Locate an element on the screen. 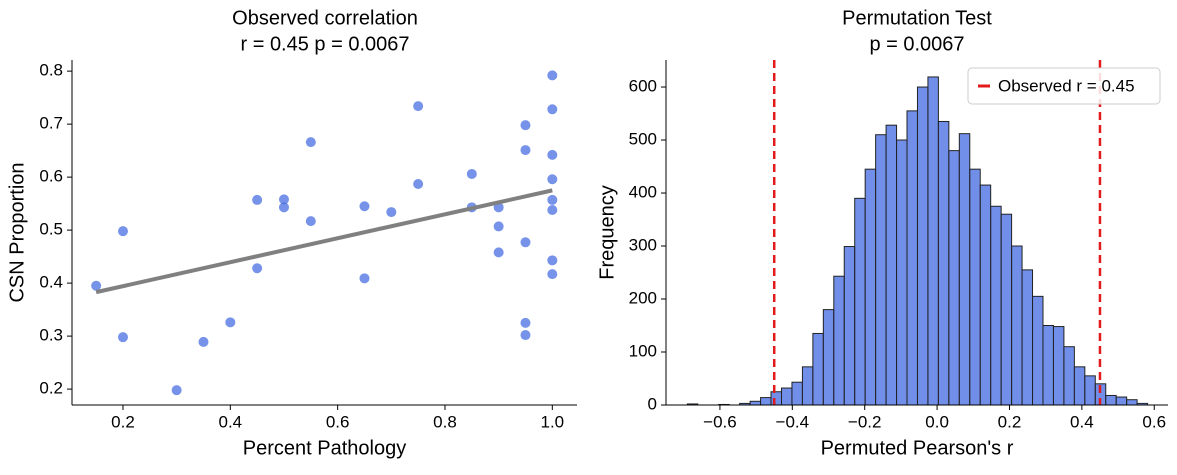 Image resolution: width=1177 pixels, height=475 pixels. x-axis-label: Permuted Pearson's r is located at coordinates (917, 448).